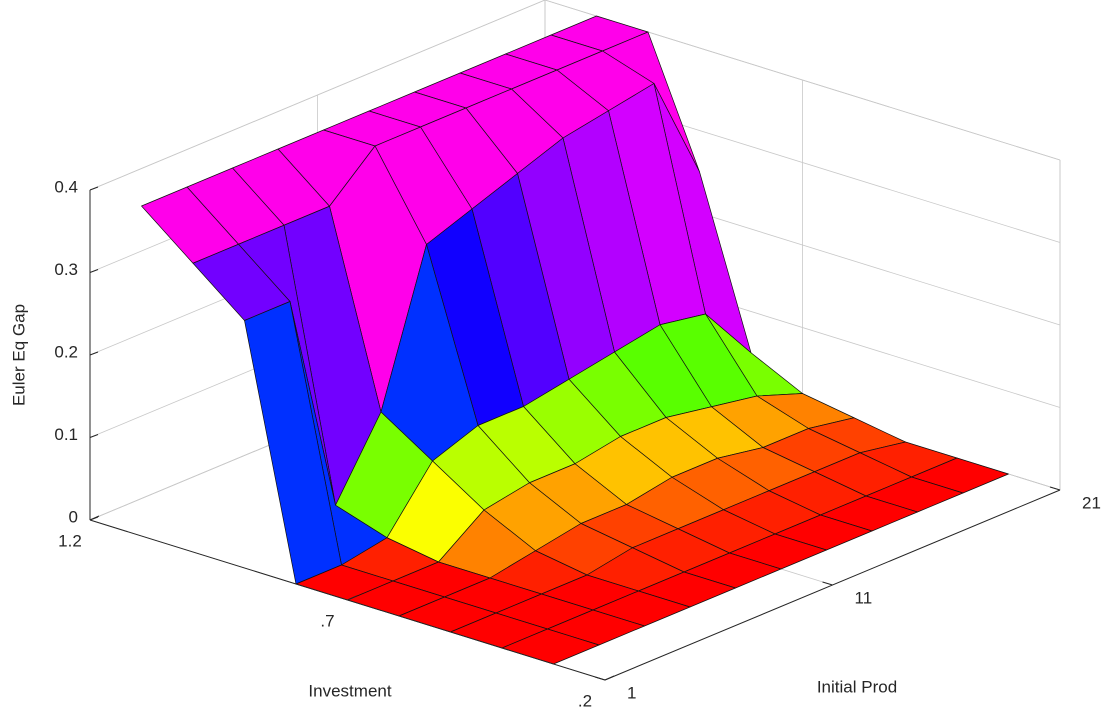  I want to click on z-tick-label: 0.2, so click(66, 351).